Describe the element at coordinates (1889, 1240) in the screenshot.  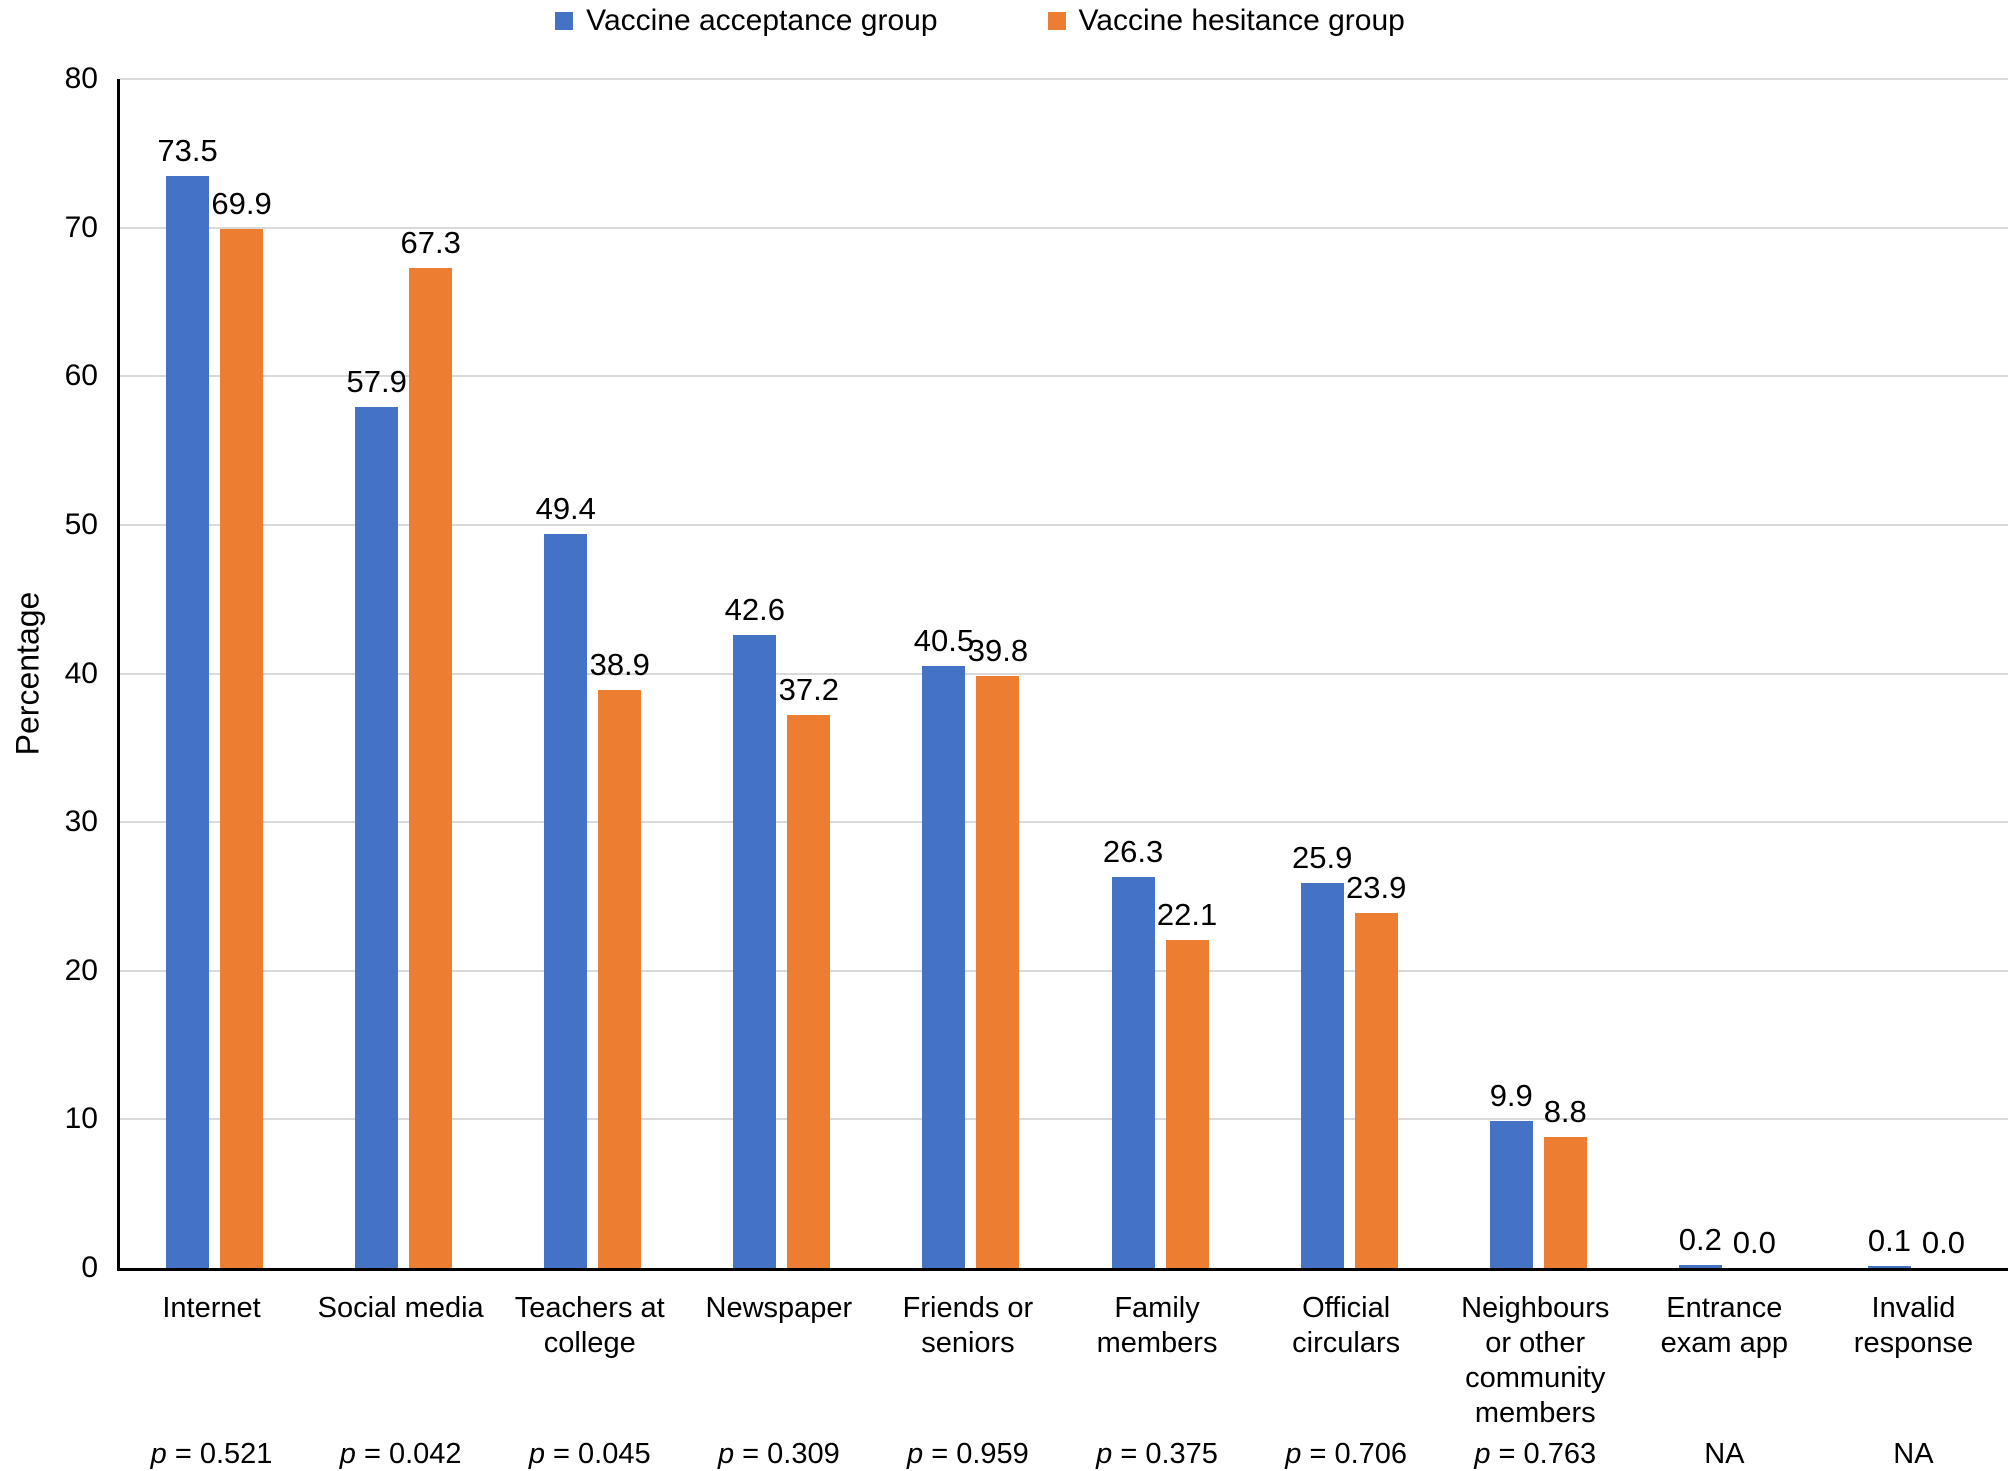
I see `bar-value-label: 0.1` at that location.